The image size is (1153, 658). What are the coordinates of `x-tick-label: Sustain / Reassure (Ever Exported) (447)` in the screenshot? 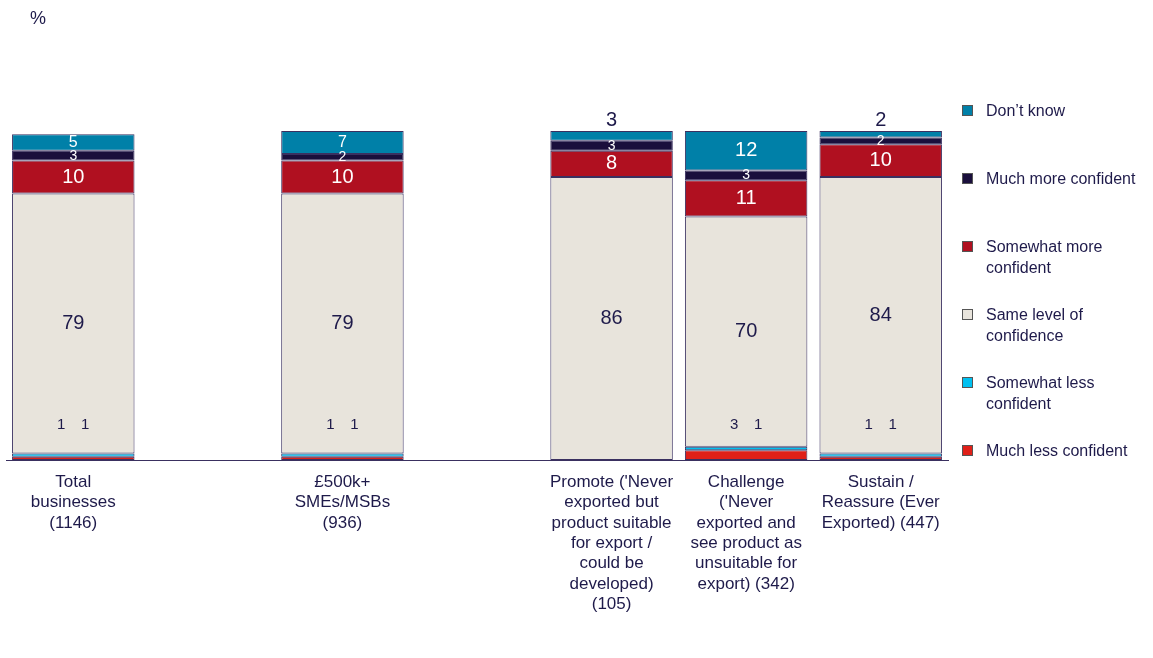 It's located at (881, 501).